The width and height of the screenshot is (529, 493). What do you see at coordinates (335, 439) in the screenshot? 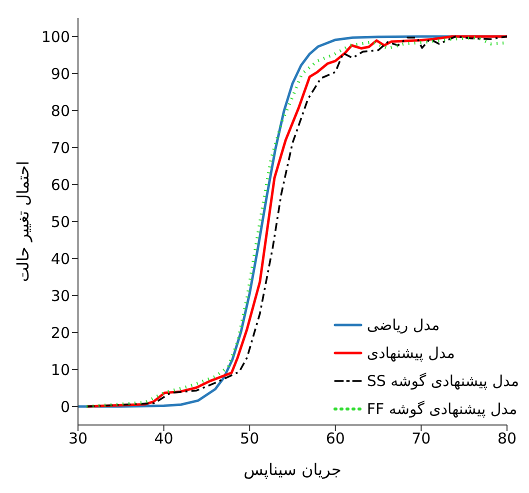
I see `x-tick-label: 60` at bounding box center [335, 439].